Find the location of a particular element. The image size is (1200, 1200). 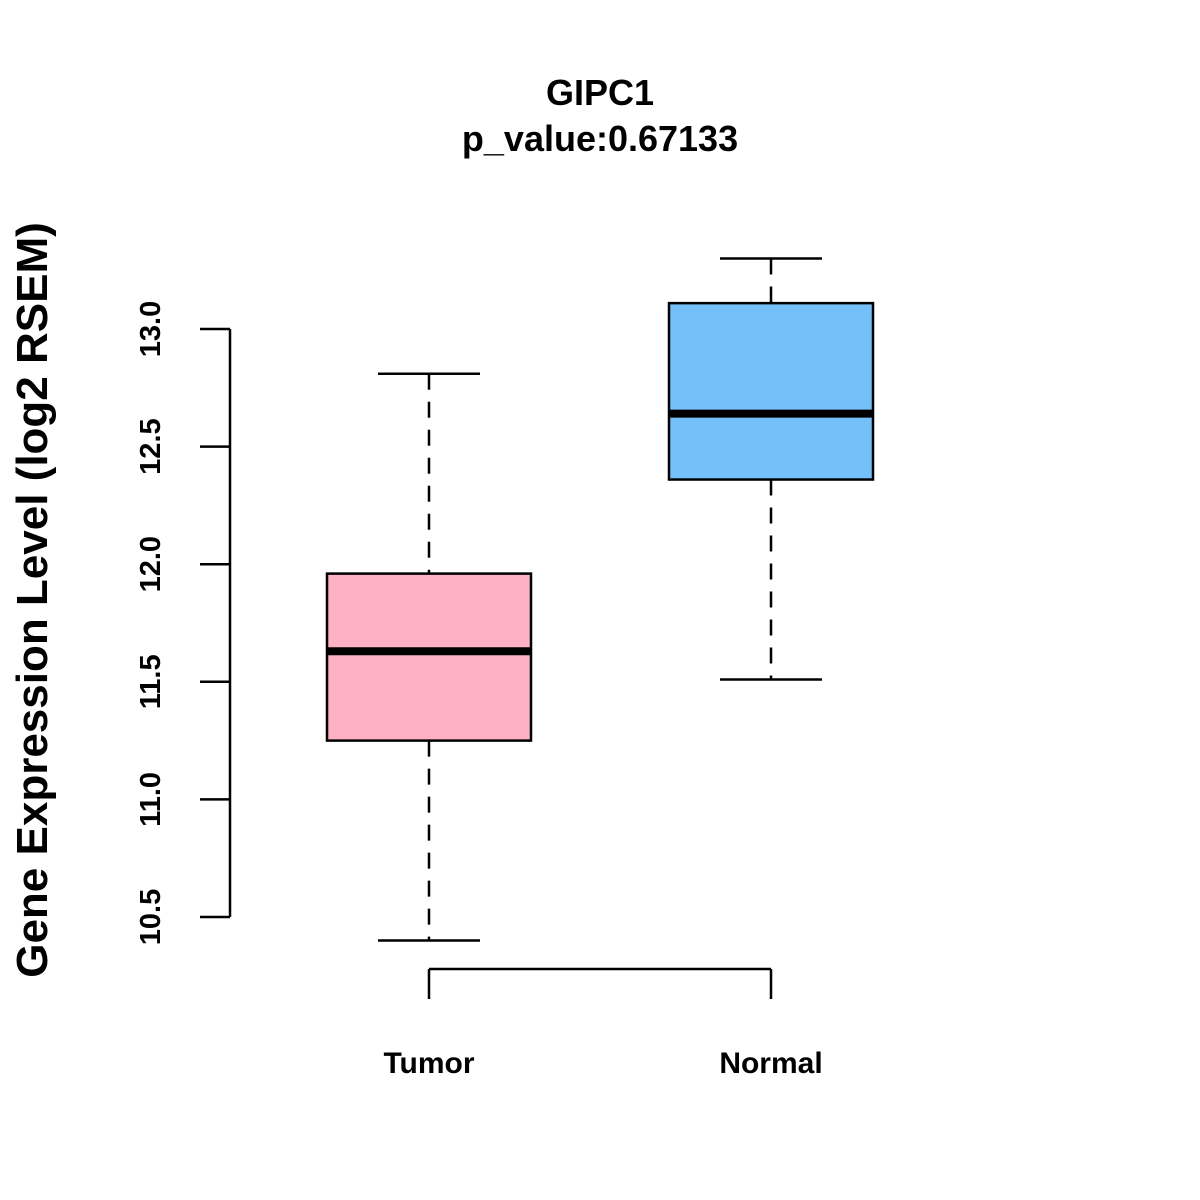

box-normal is located at coordinates (771, 469).